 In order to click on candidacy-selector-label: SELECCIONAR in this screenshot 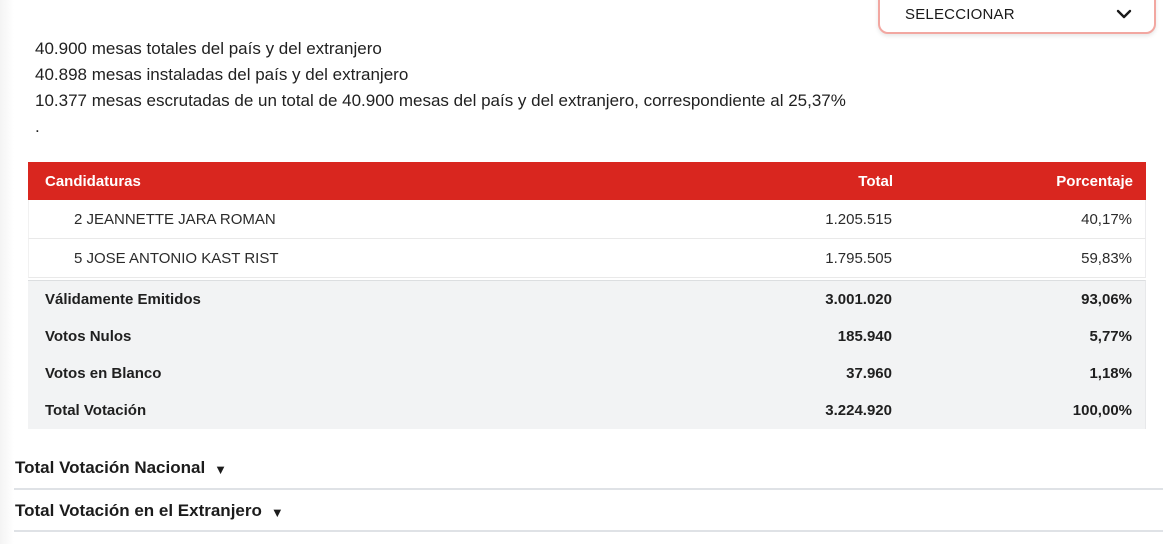, I will do `click(960, 14)`.